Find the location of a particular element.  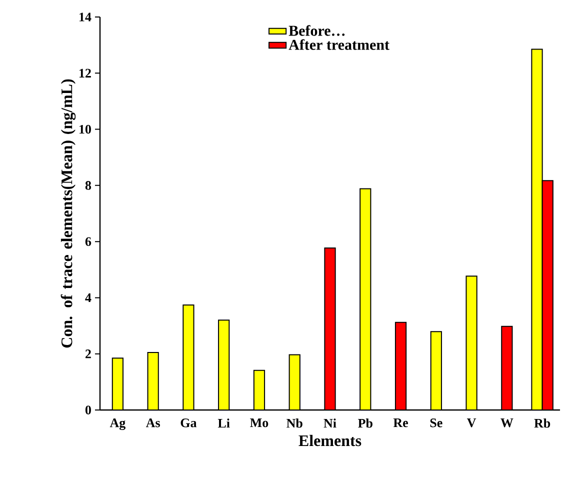

x-tick-label: Ni is located at coordinates (330, 423).